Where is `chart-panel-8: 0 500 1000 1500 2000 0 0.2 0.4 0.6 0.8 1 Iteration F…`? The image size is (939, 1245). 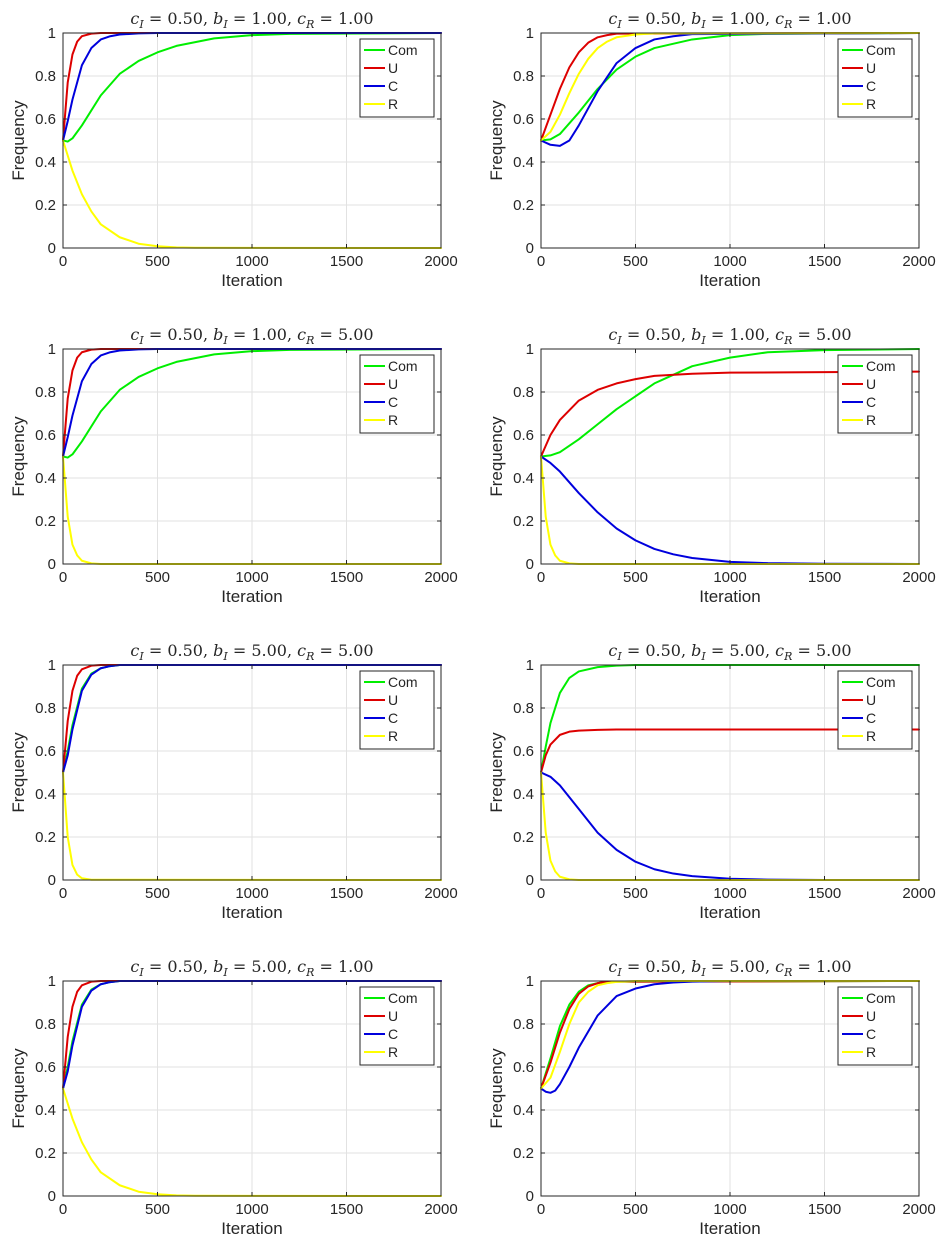
chart-panel-8: 0 500 1000 1500 2000 0 0.2 0.4 0.6 0.8 1 Iteration F… is located at coordinates (711, 1097).